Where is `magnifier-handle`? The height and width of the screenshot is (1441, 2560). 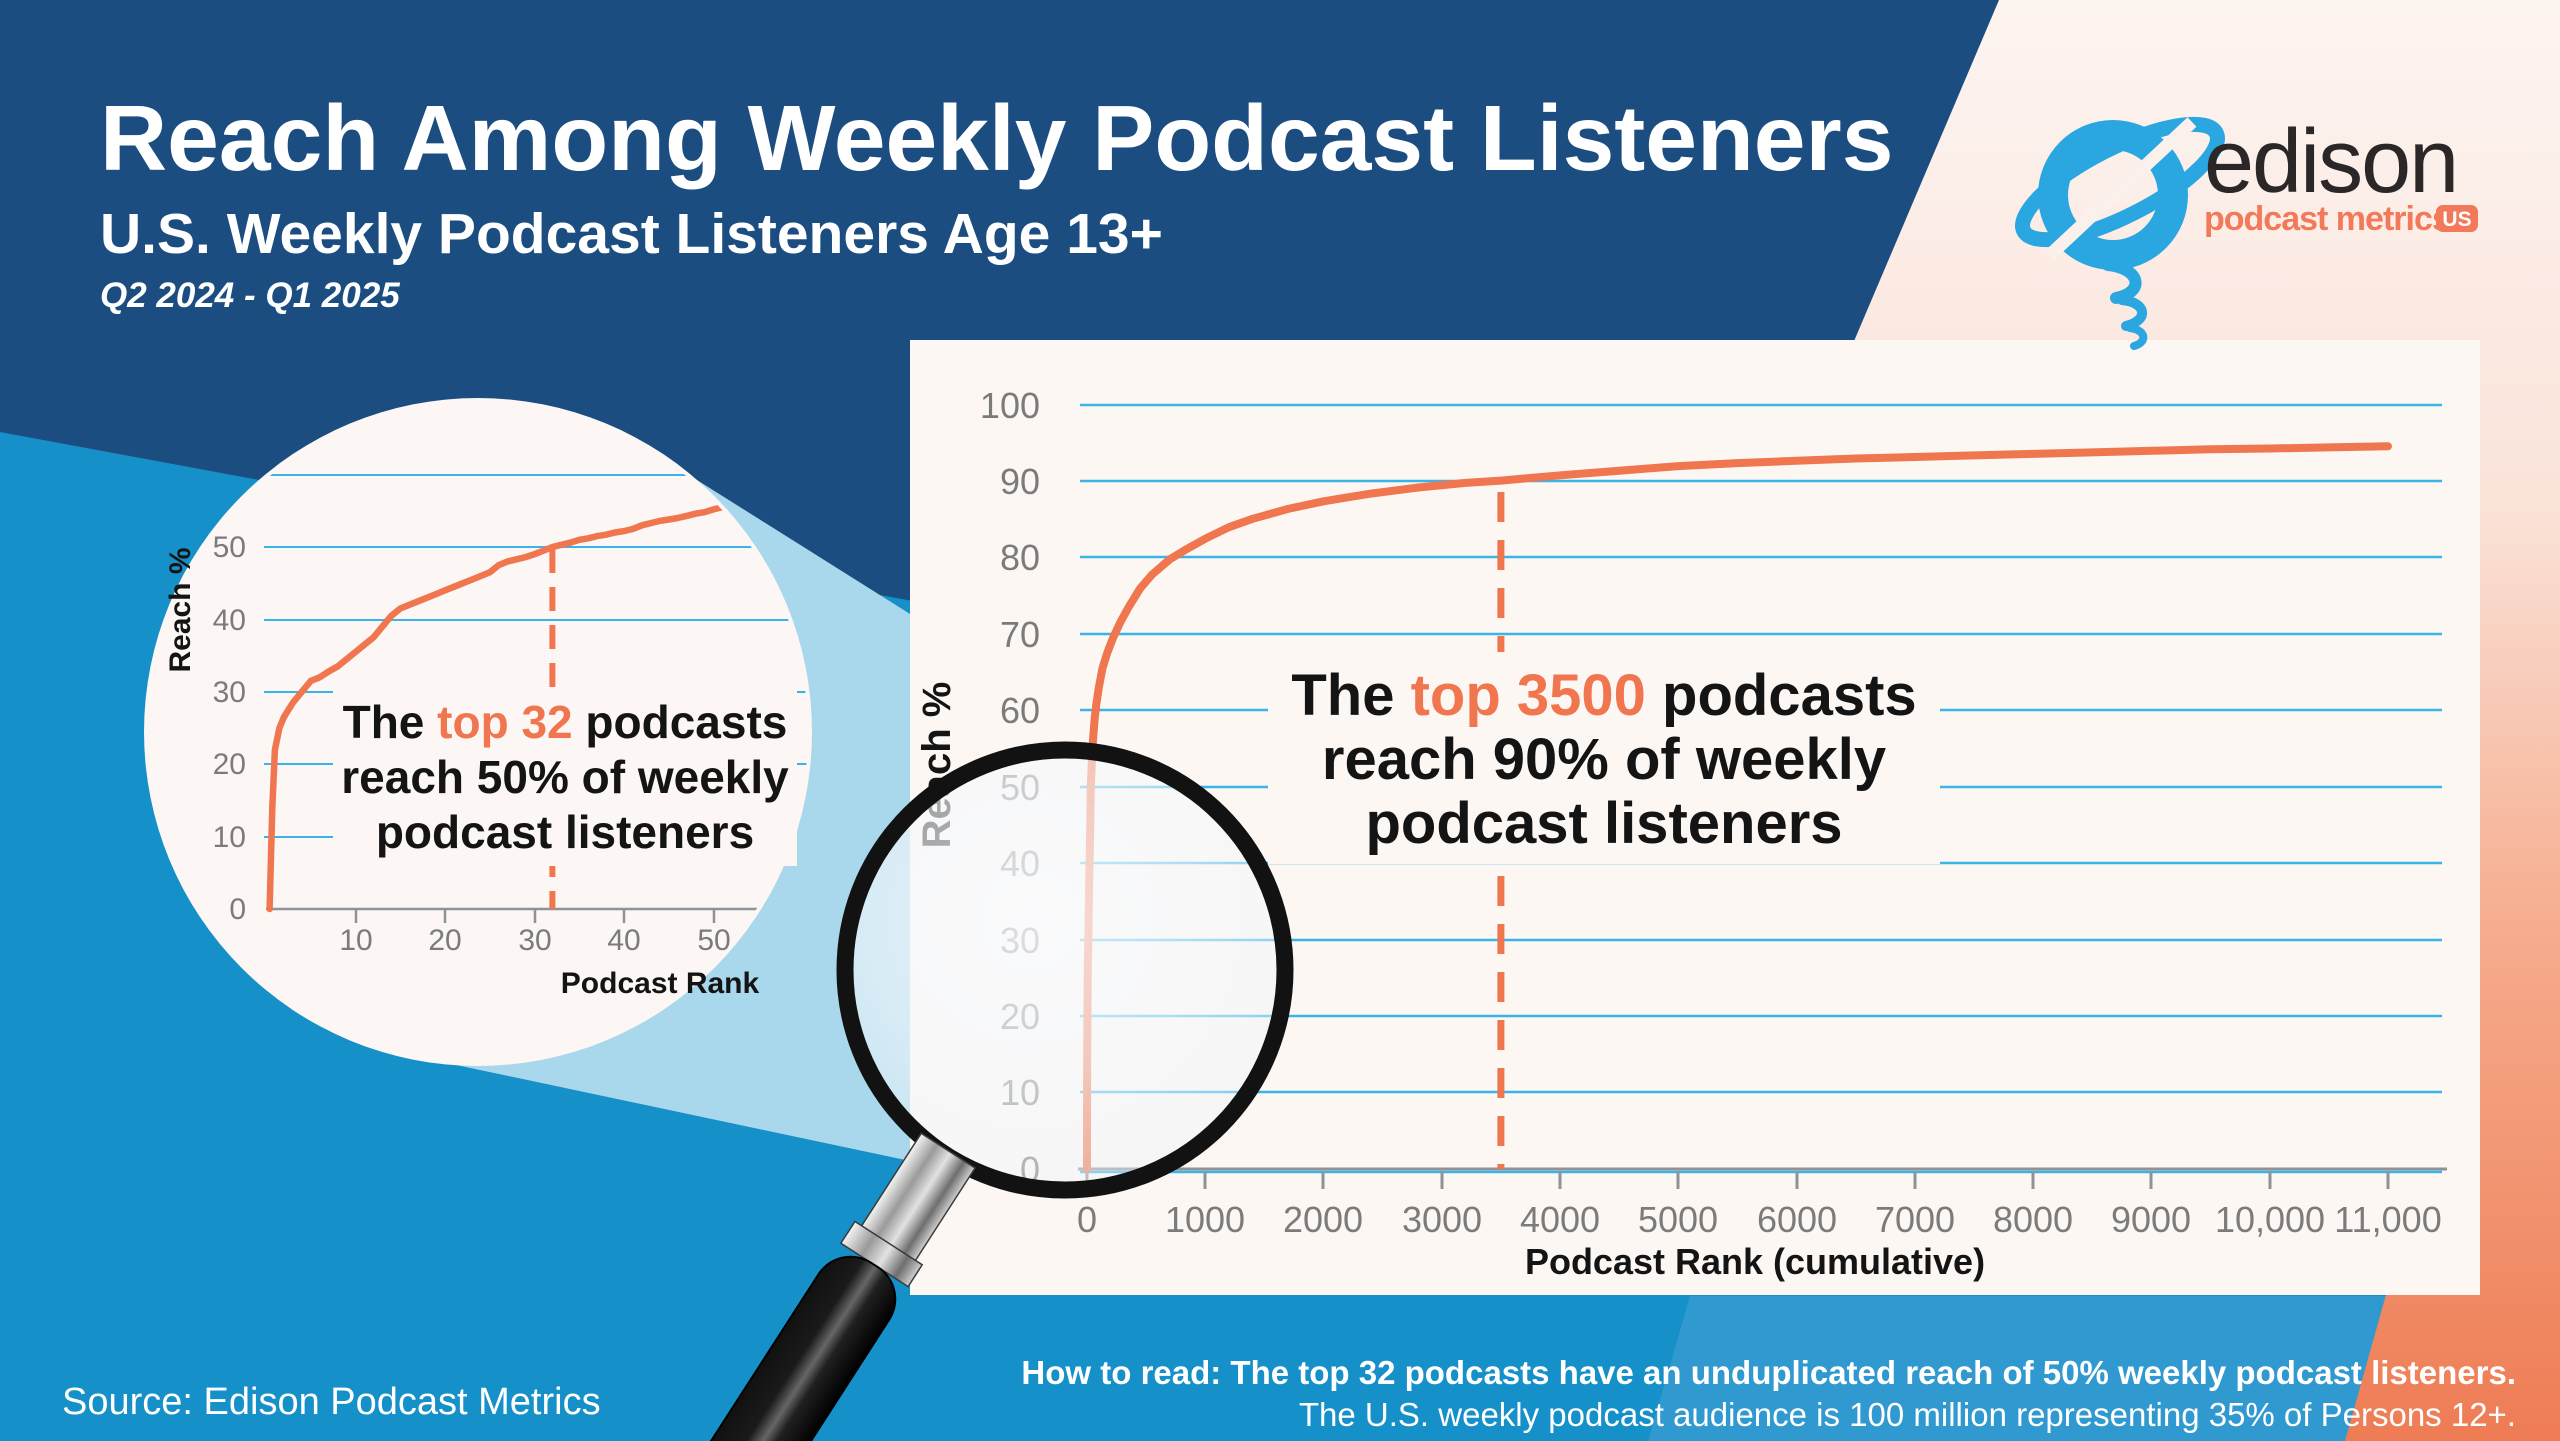 magnifier-handle is located at coordinates (798, 1286).